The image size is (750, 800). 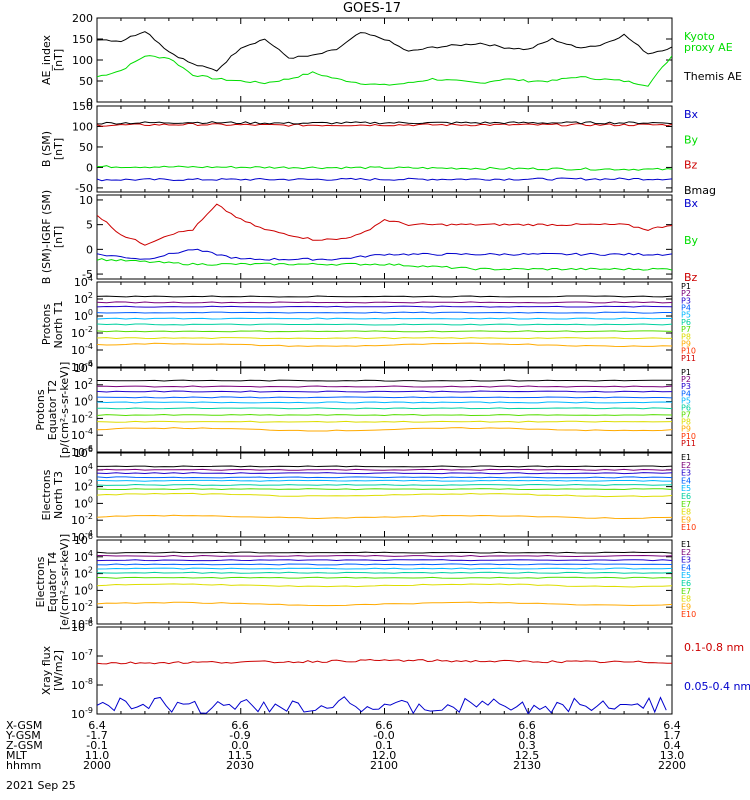 What do you see at coordinates (97, 755) in the screenshot?
I see `x-axis-value: 11.0` at bounding box center [97, 755].